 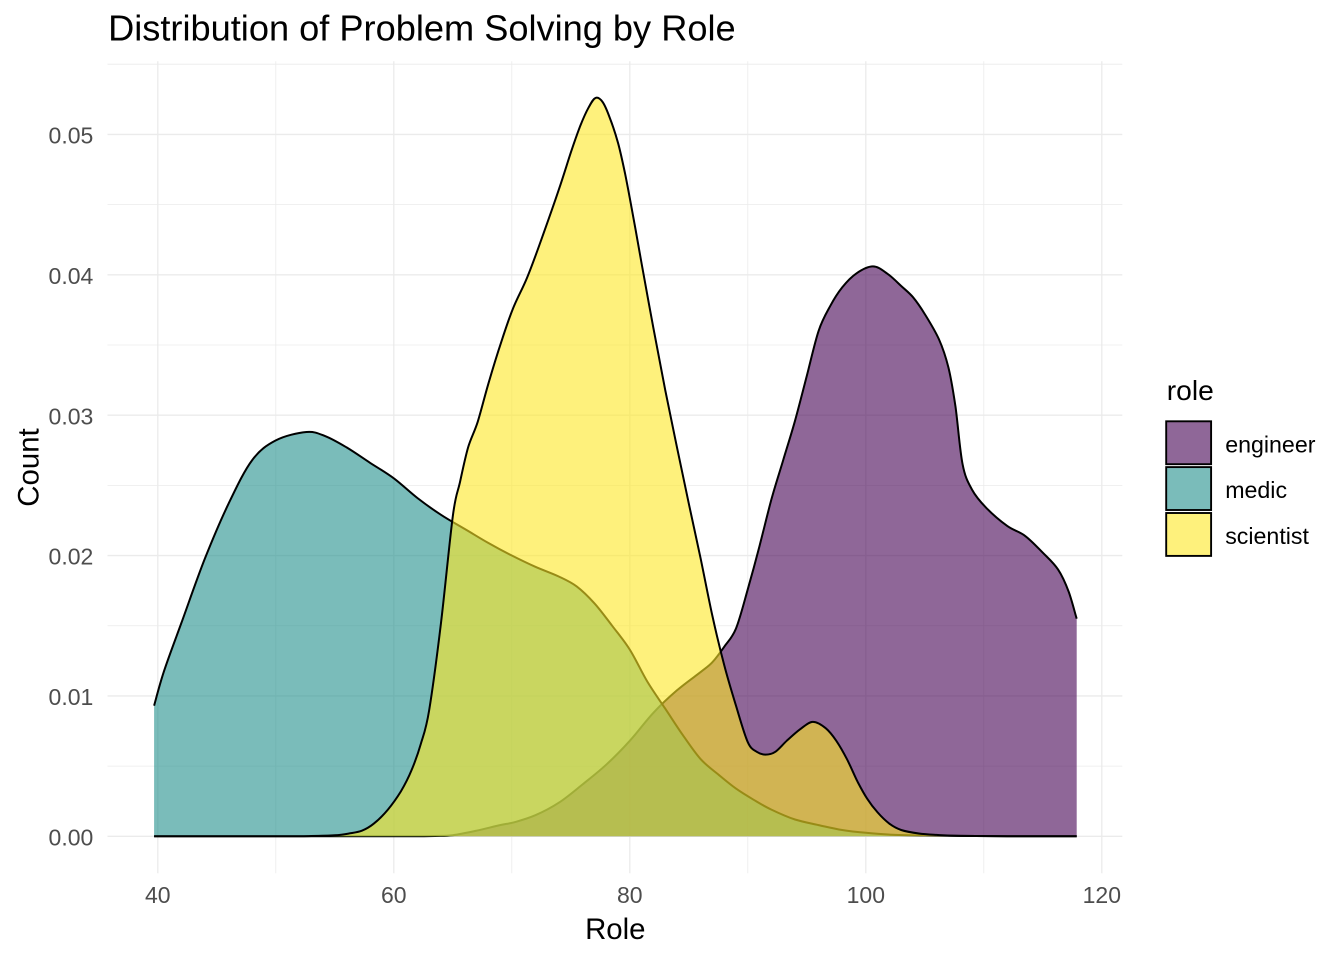 I want to click on svg-text: medic, so click(x=1256, y=490).